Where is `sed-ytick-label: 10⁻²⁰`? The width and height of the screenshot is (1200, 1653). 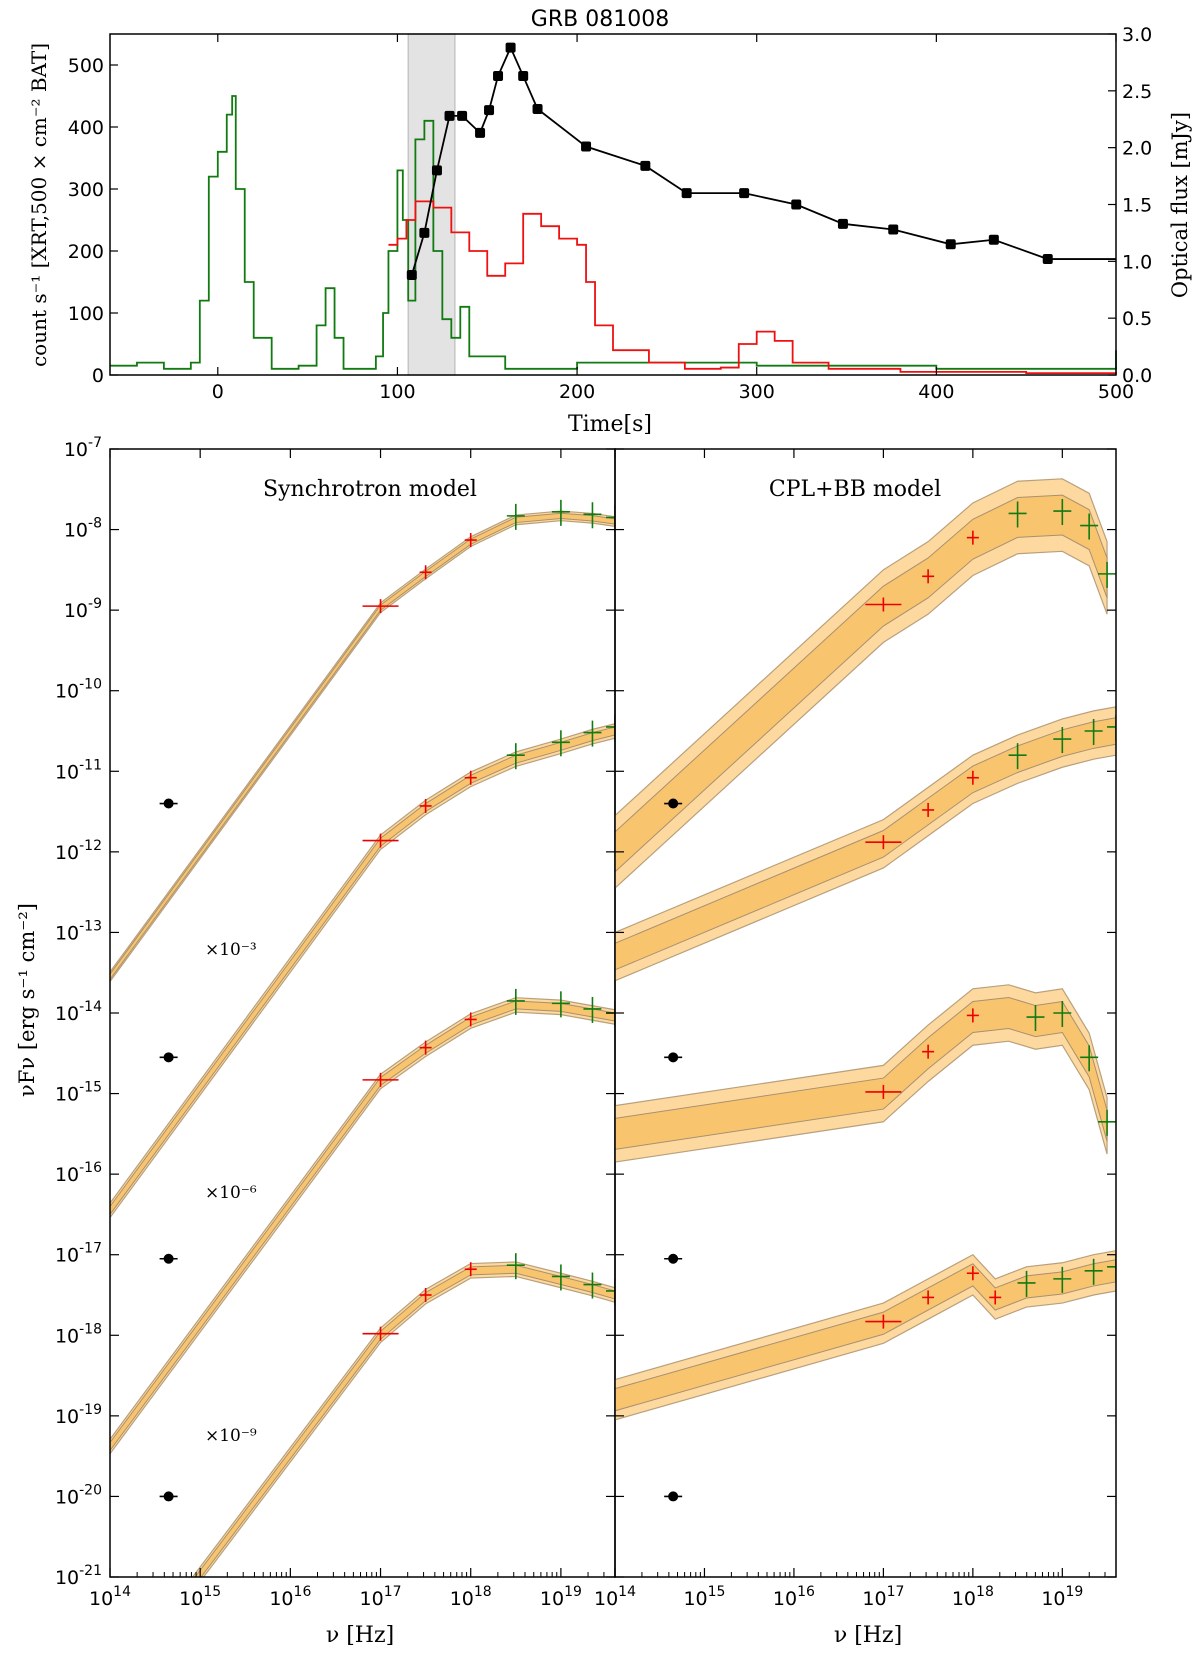 sed-ytick-label: 10⁻²⁰ is located at coordinates (78, 1495).